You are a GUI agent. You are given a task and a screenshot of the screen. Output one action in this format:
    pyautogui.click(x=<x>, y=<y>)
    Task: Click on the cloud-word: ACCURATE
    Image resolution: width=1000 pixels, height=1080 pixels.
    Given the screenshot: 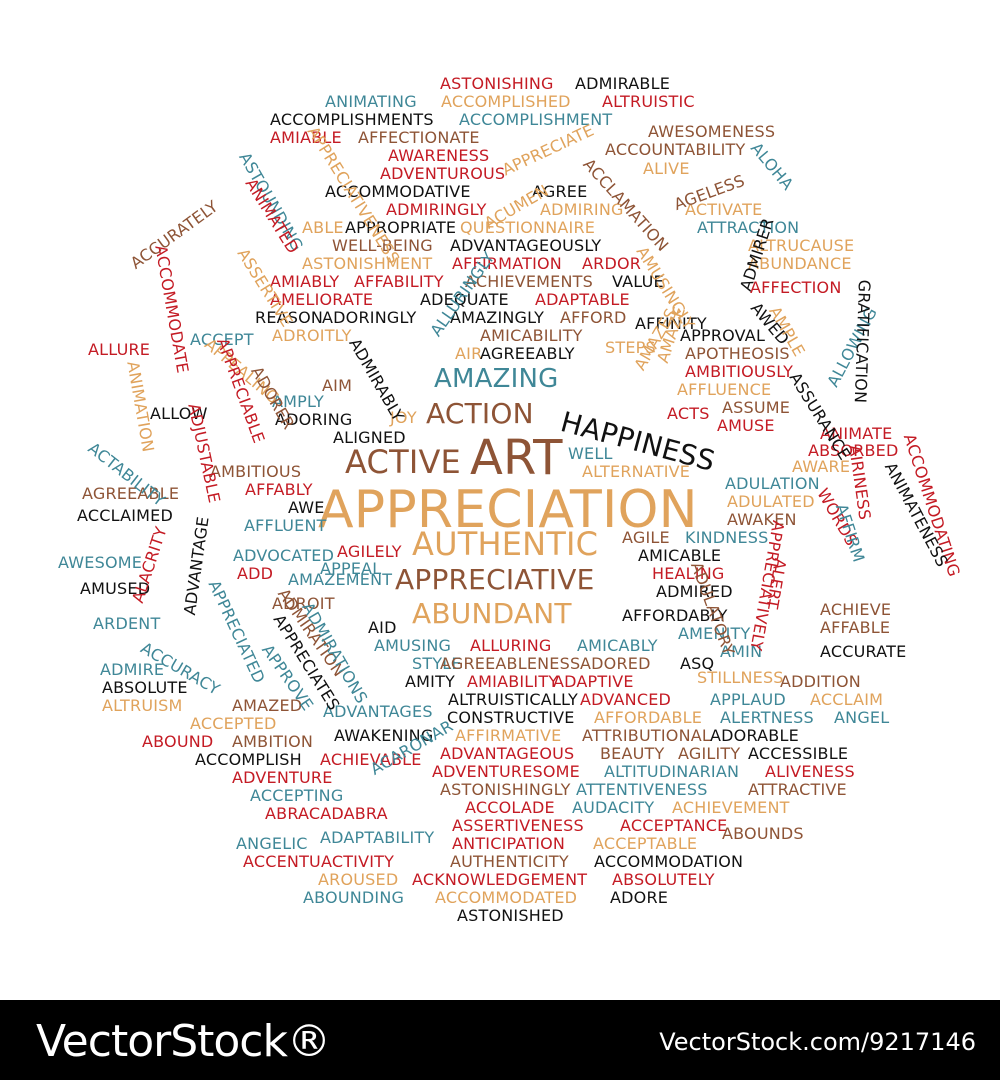 What is the action you would take?
    pyautogui.click(x=863, y=651)
    